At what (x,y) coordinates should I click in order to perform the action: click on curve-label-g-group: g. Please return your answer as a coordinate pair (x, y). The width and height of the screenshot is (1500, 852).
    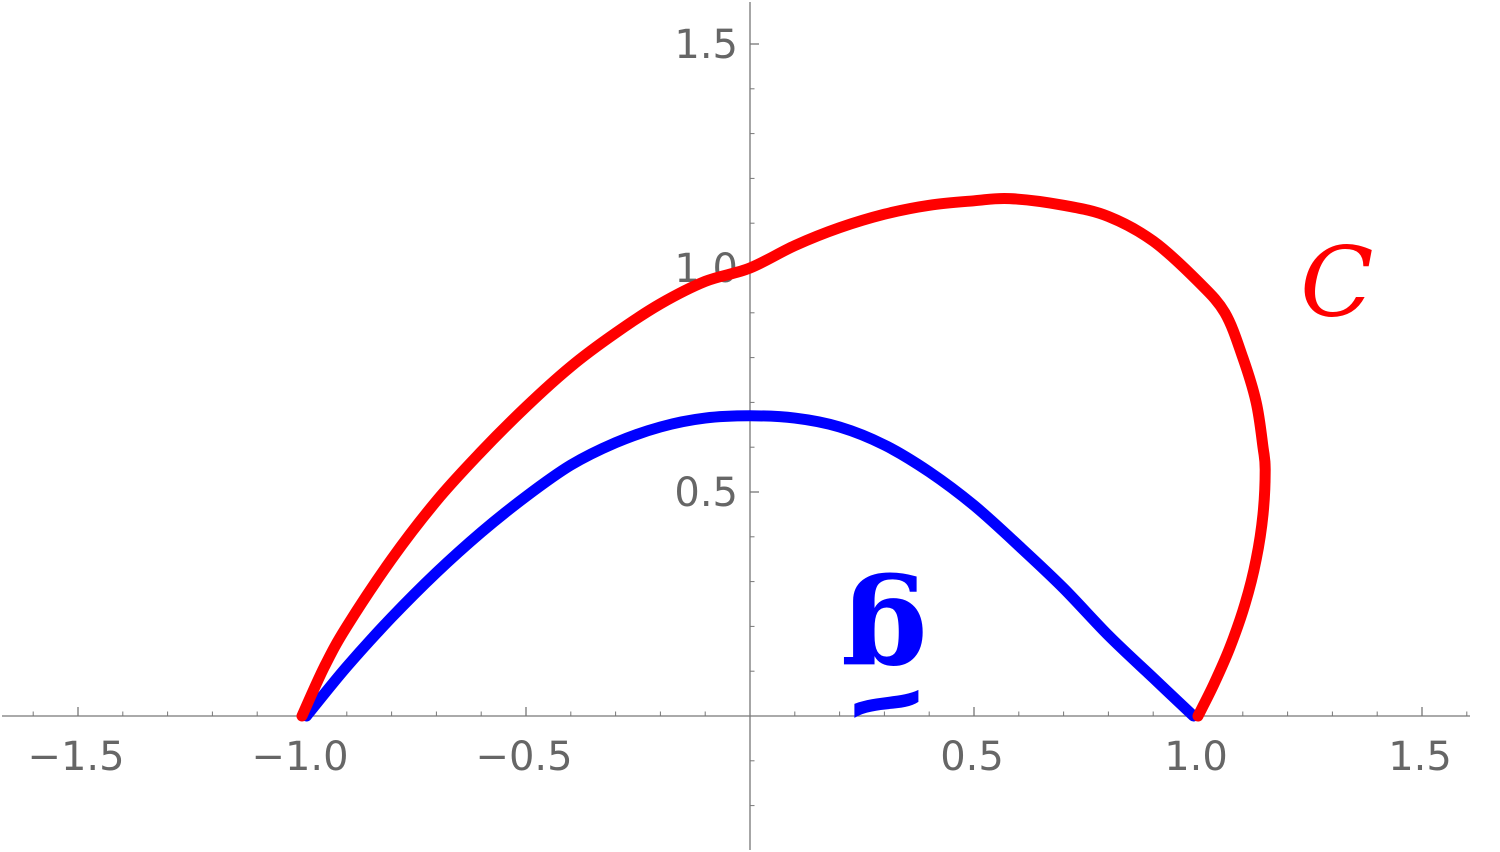
    Looking at the image, I should click on (884, 644).